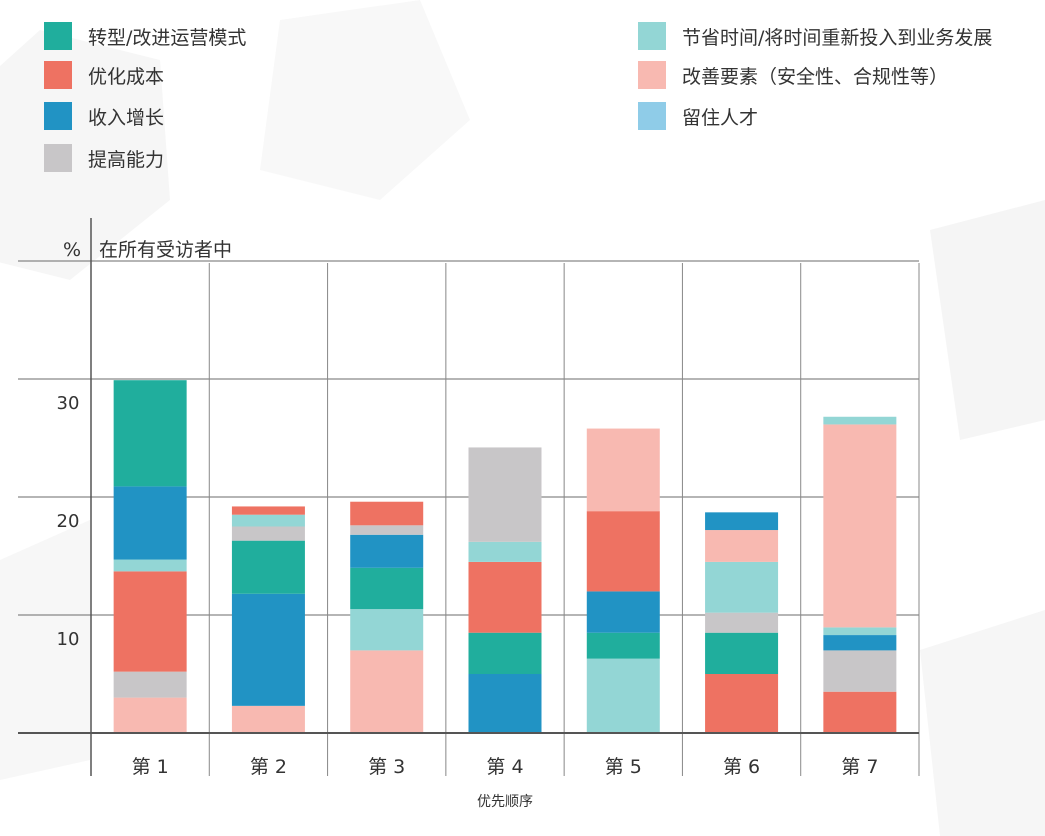 The height and width of the screenshot is (836, 1045). I want to click on legend-label: 节省时间/将时间重新投入到业务发展, so click(837, 37).